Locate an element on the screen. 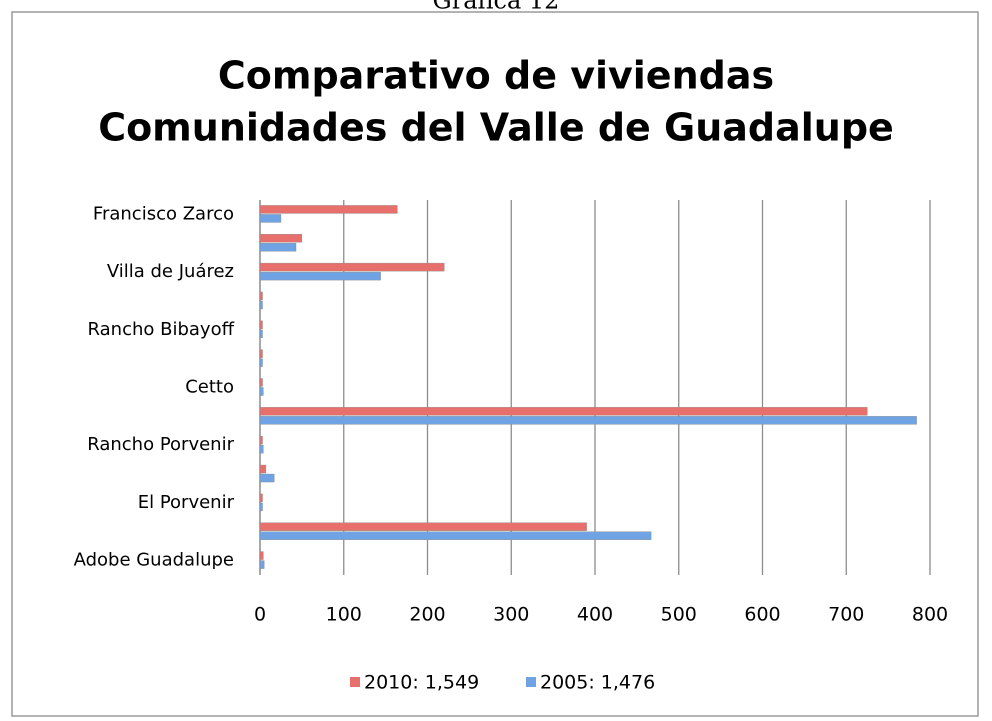 This screenshot has width=992, height=721. x-tick-label: 500 is located at coordinates (679, 615).